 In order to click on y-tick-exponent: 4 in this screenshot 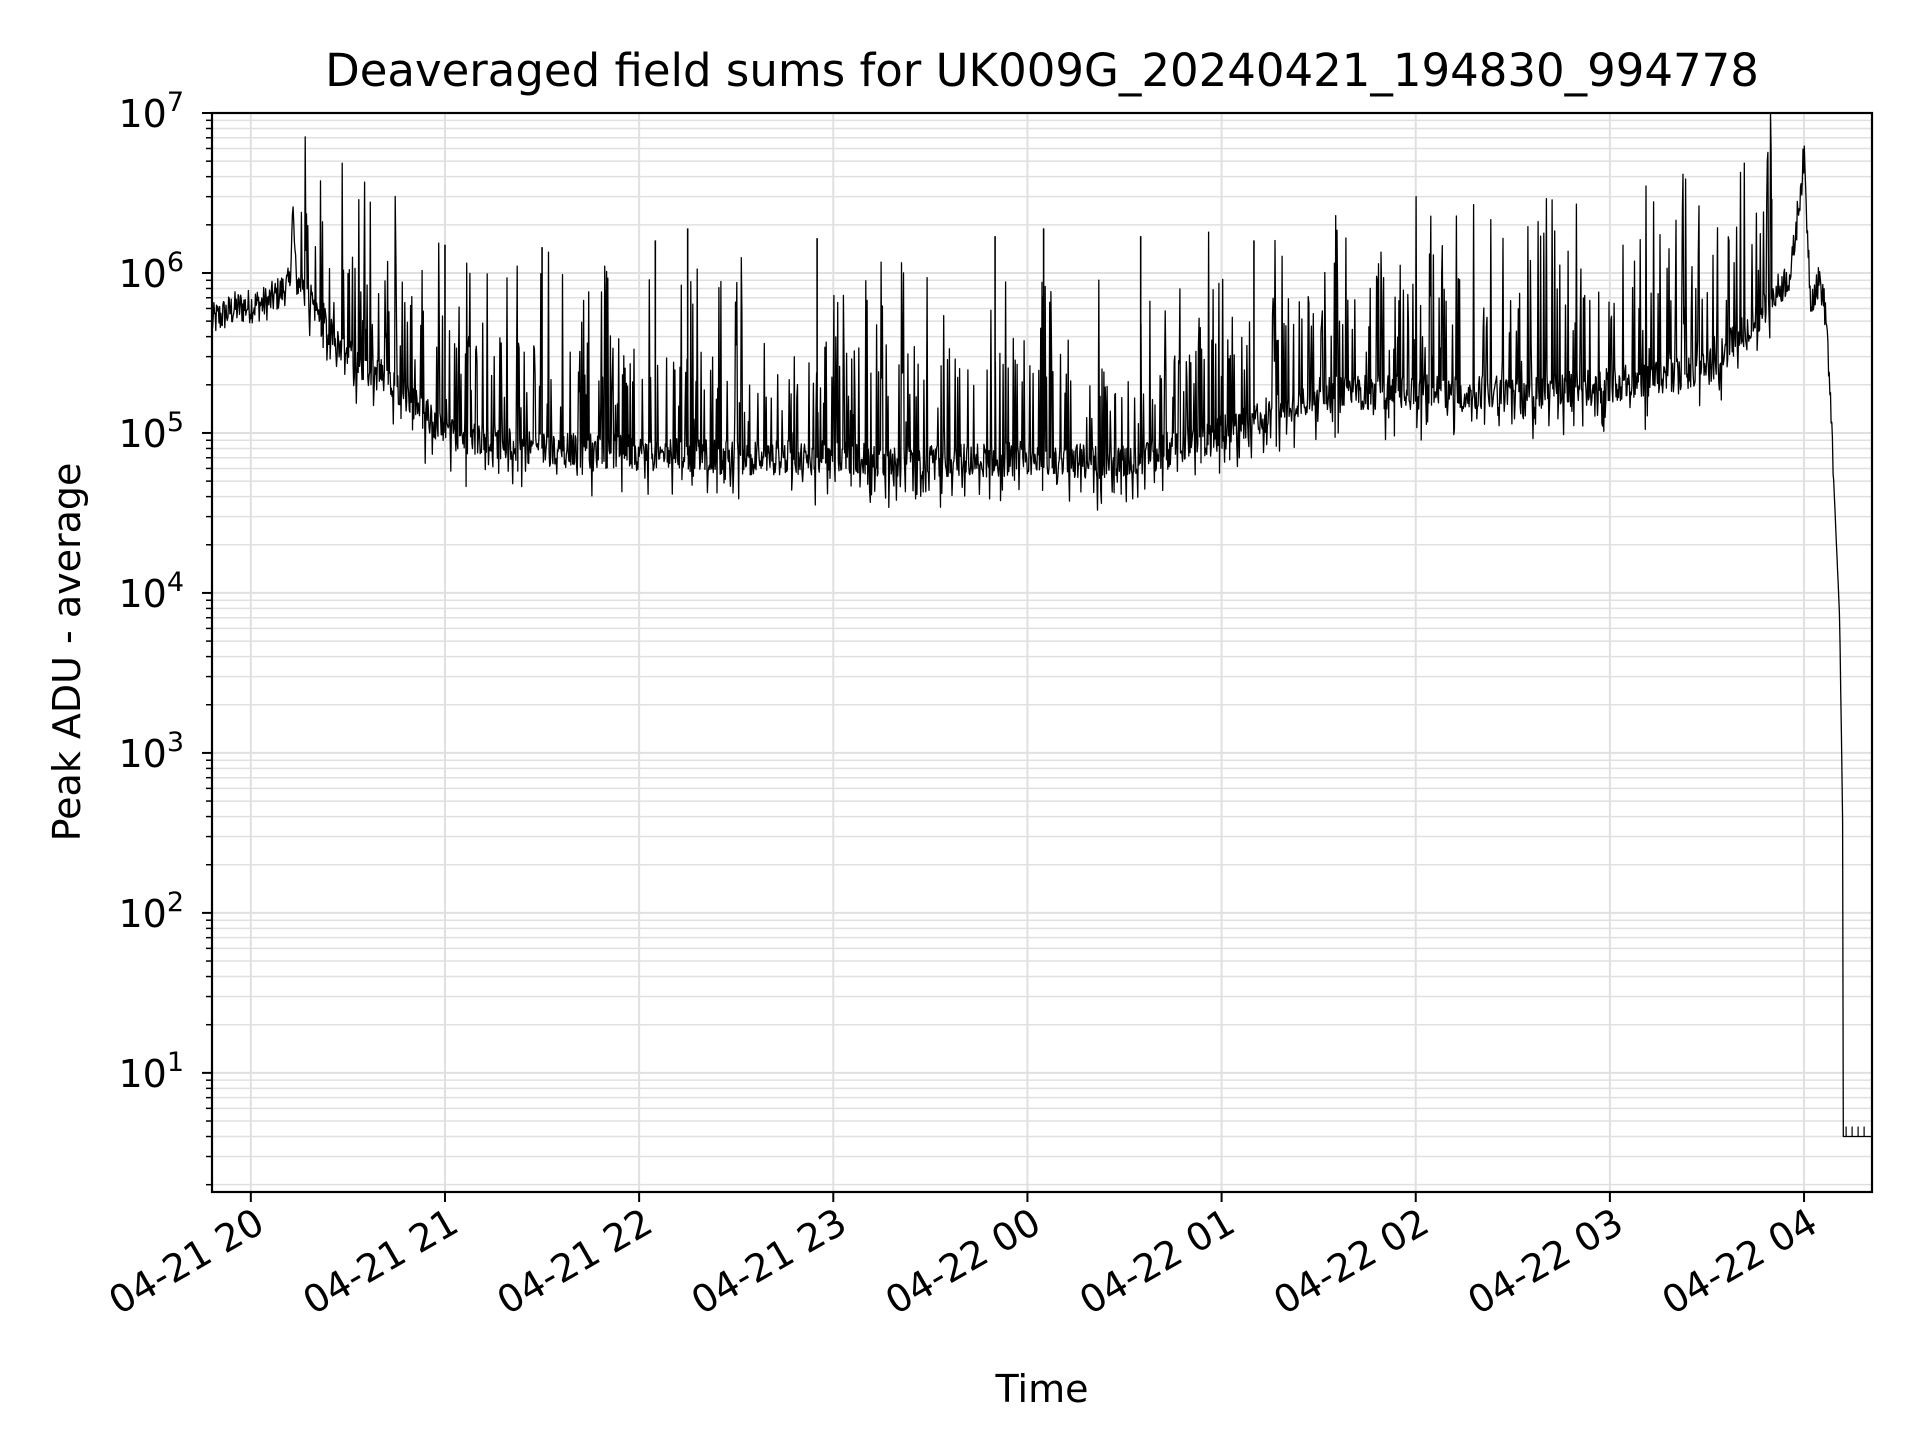, I will do `click(175, 582)`.